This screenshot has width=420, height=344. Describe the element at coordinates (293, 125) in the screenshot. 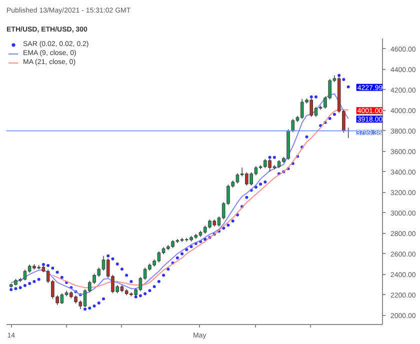

I see `candlestick` at that location.